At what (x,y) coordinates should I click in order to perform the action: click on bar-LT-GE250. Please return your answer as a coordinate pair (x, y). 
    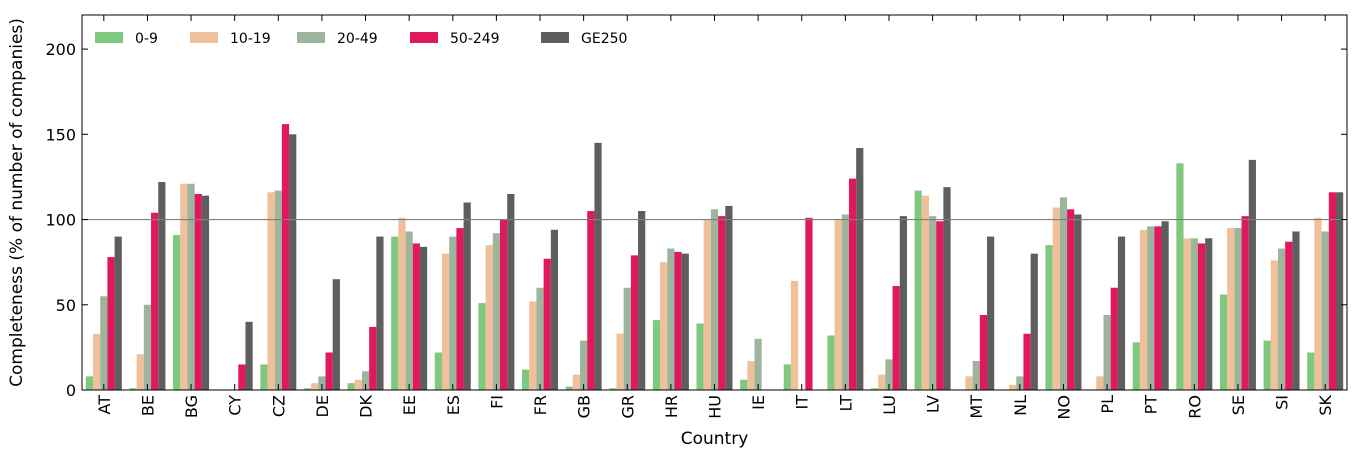
    Looking at the image, I should click on (860, 268).